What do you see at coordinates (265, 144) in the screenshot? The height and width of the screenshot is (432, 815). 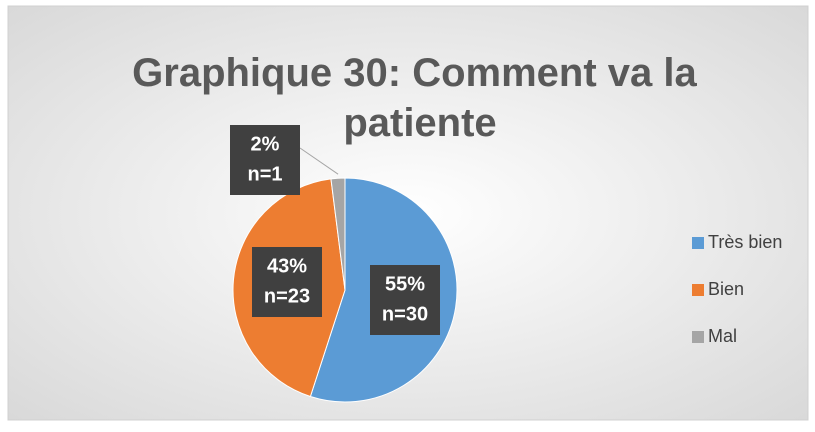 I see `data-label: 2%` at bounding box center [265, 144].